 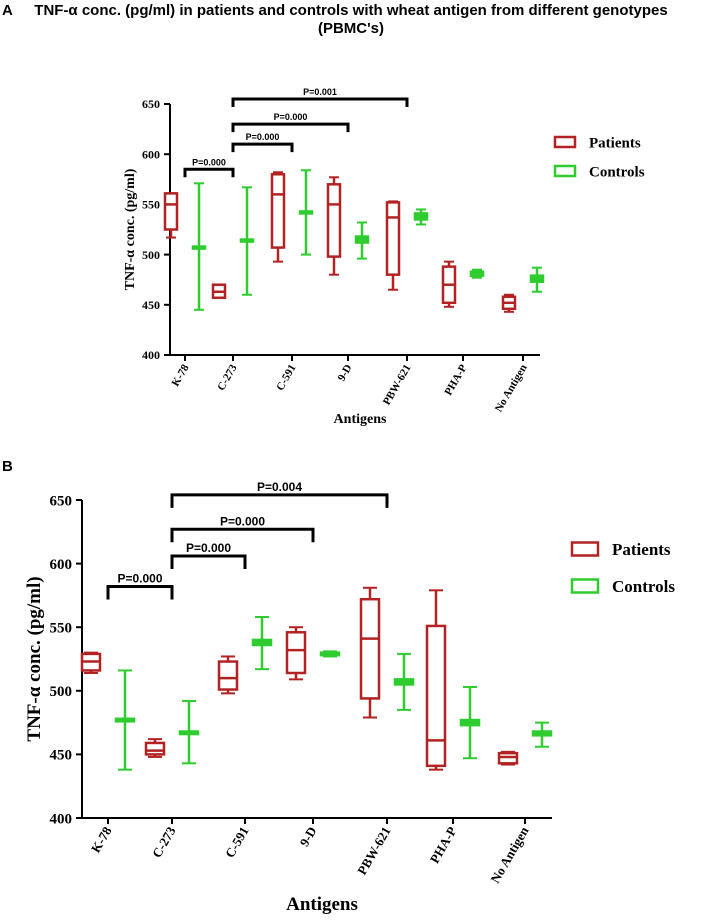 I want to click on significance-label: P=0.001, so click(x=320, y=92).